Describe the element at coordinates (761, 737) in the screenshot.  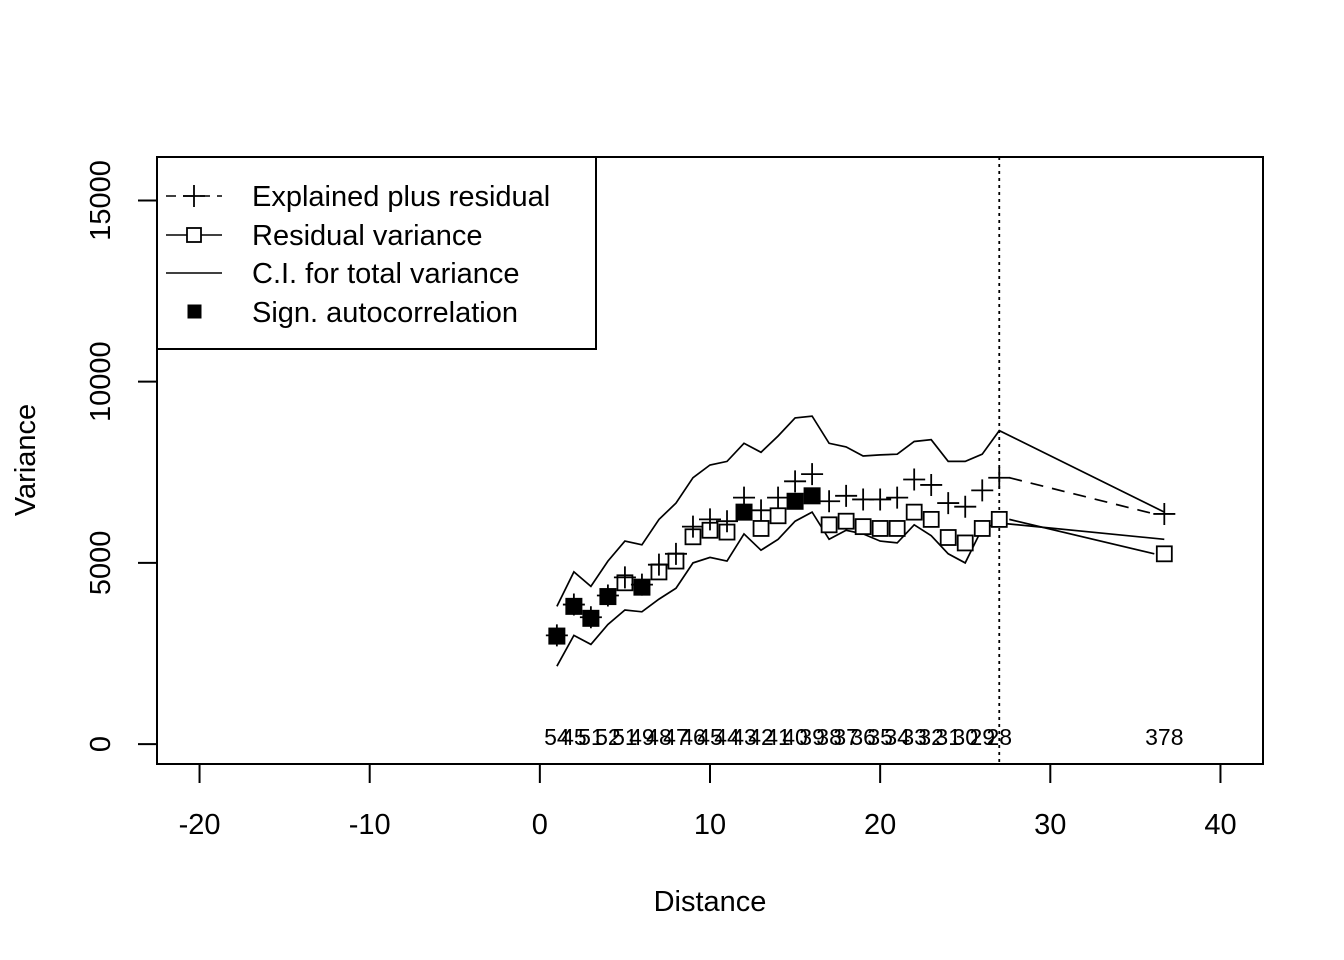
I see `pair-count-label: 42` at that location.